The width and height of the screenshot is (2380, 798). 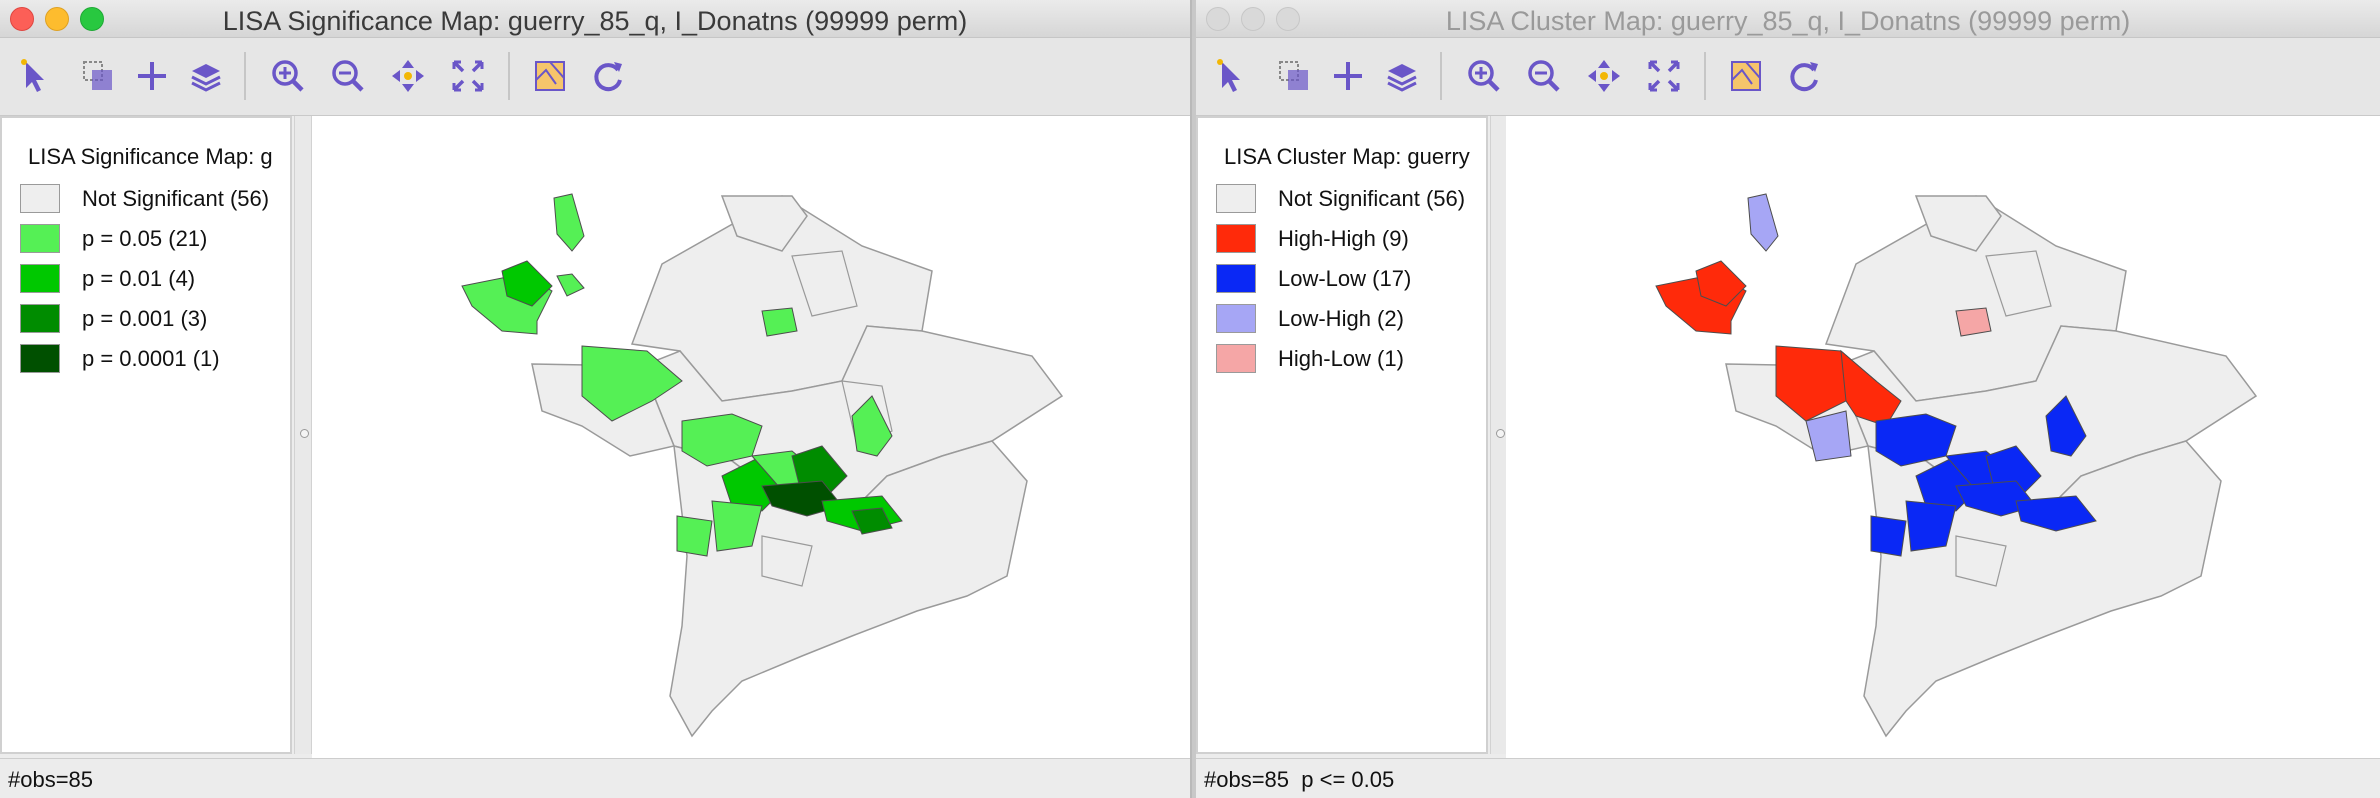 I want to click on panel-splitter, so click(x=303, y=435).